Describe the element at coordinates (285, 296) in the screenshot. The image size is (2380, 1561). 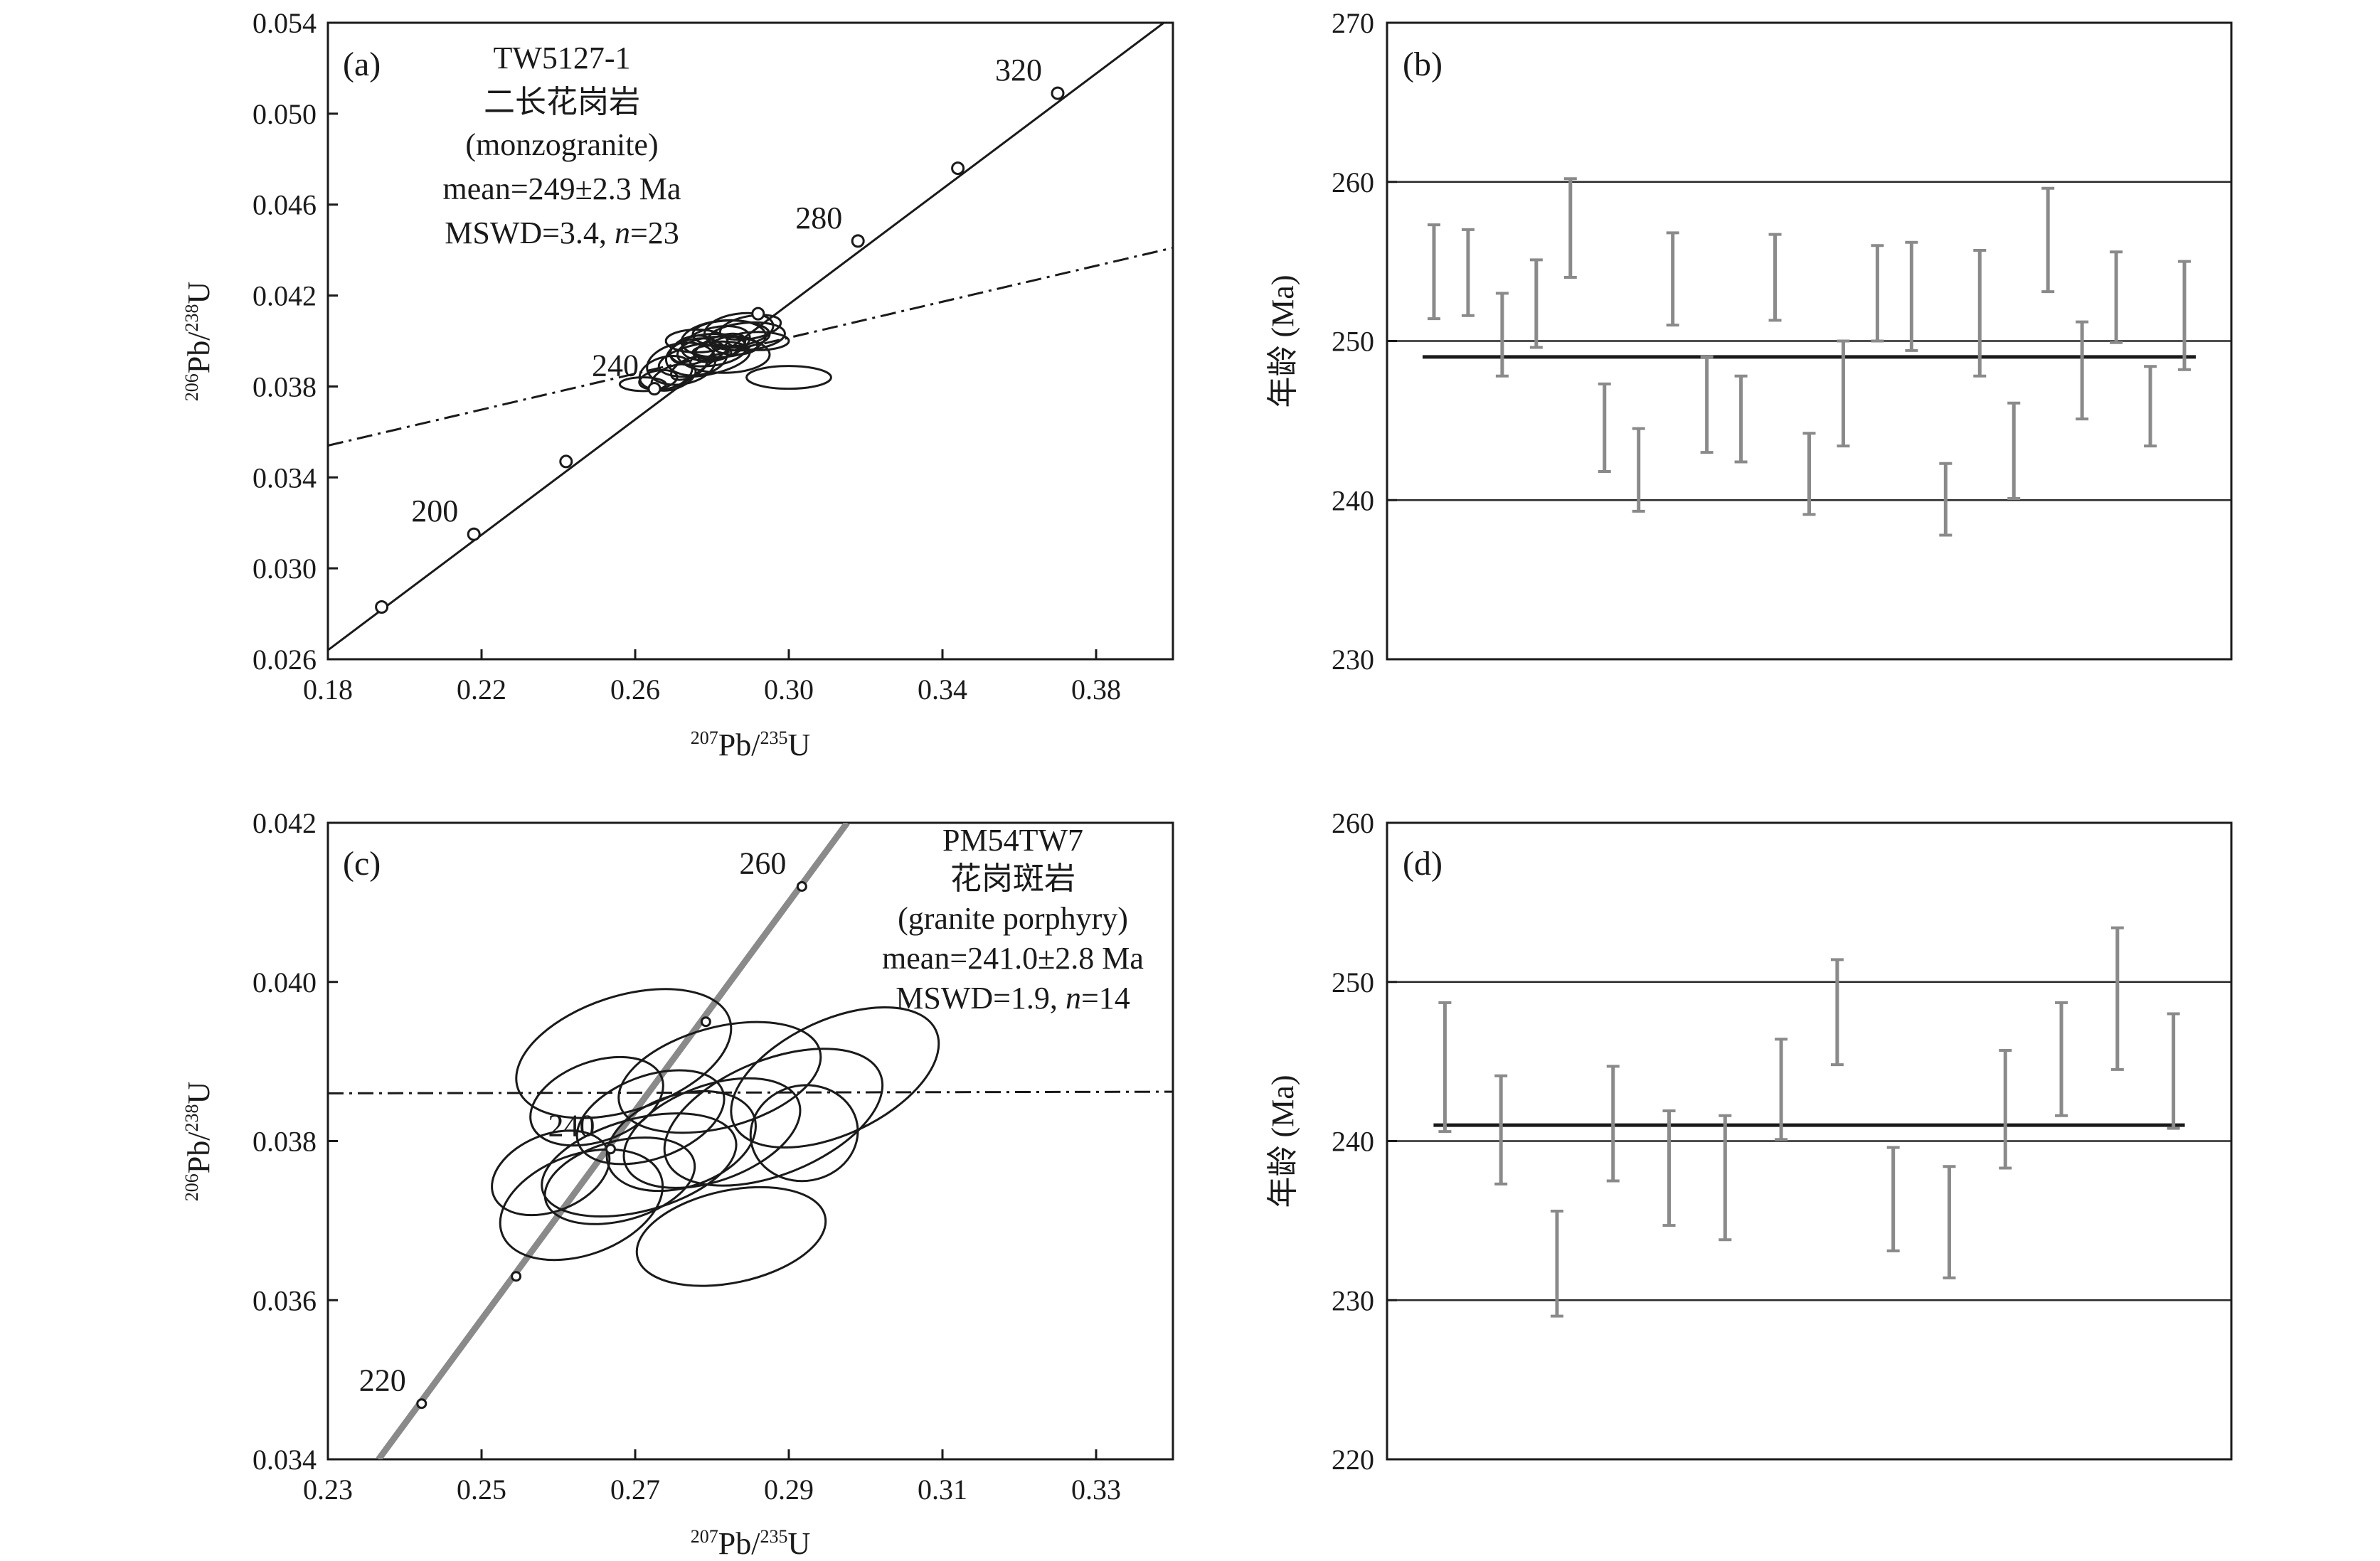
I see `y-tick-label: 0.042` at that location.